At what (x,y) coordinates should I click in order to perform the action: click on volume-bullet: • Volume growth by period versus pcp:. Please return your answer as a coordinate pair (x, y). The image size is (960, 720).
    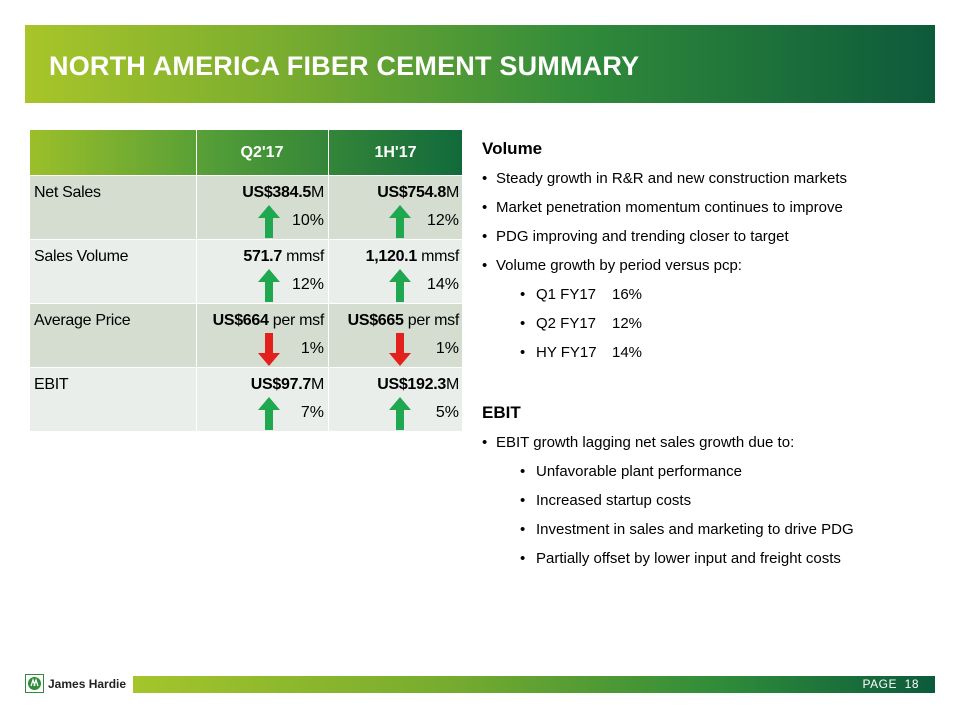
    Looking at the image, I should click on (612, 265).